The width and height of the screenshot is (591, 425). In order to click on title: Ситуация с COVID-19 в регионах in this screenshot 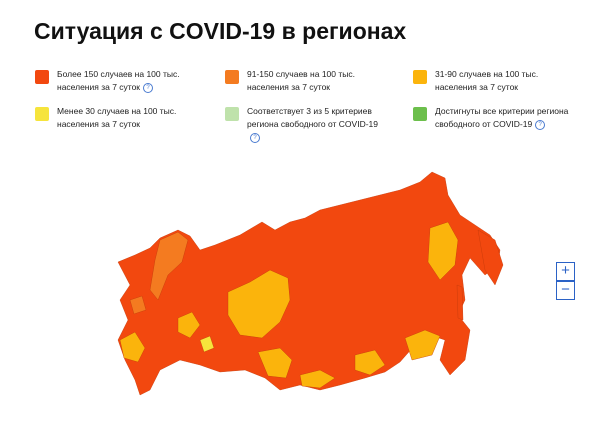, I will do `click(220, 31)`.